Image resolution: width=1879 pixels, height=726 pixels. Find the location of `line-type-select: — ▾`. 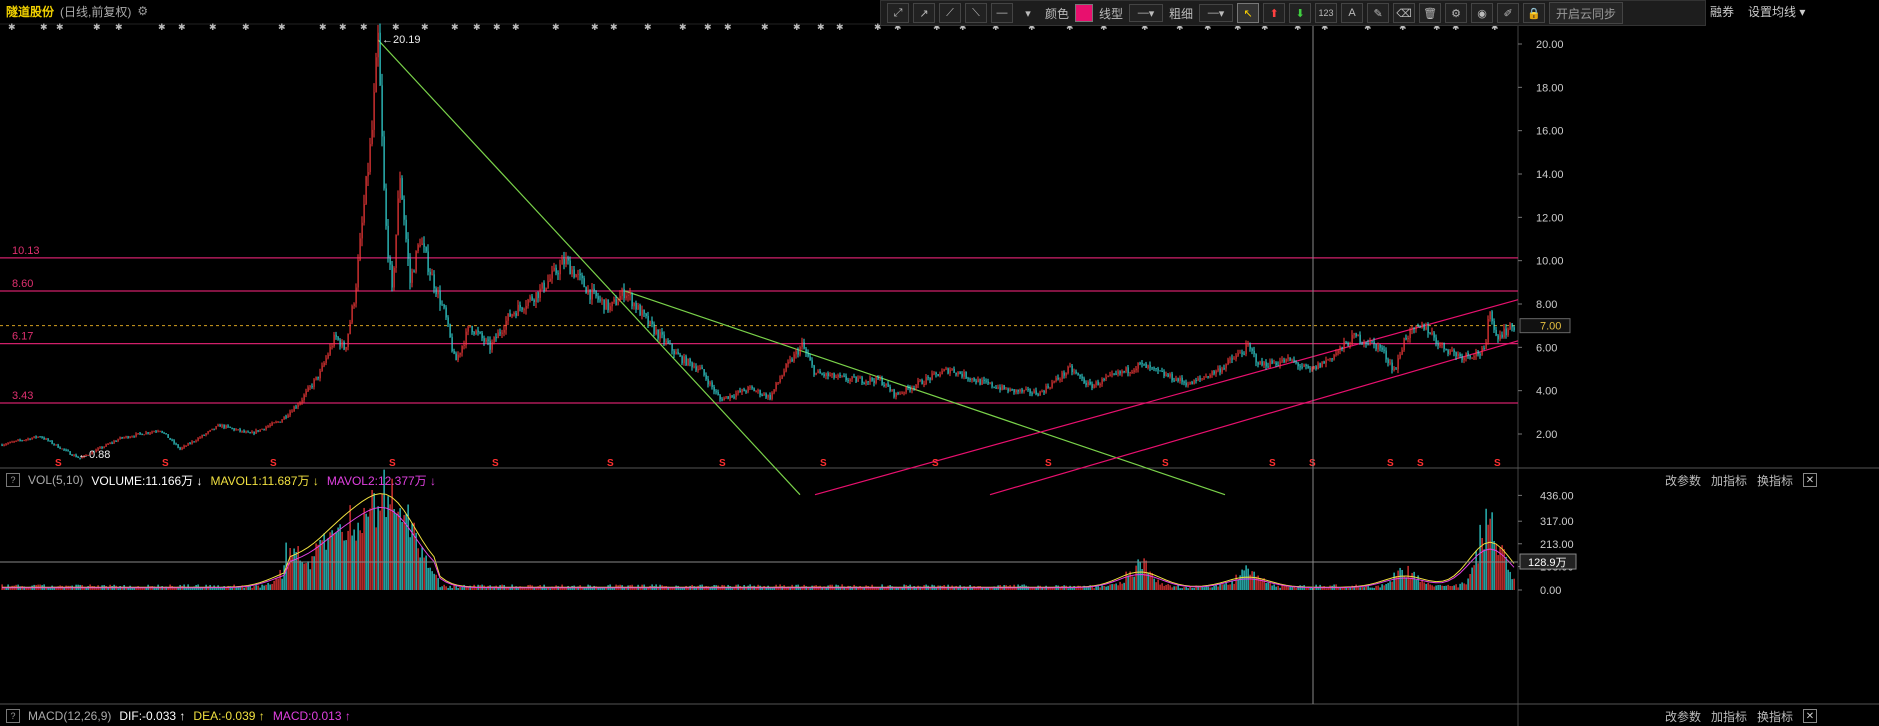

line-type-select: — ▾ is located at coordinates (1146, 13).